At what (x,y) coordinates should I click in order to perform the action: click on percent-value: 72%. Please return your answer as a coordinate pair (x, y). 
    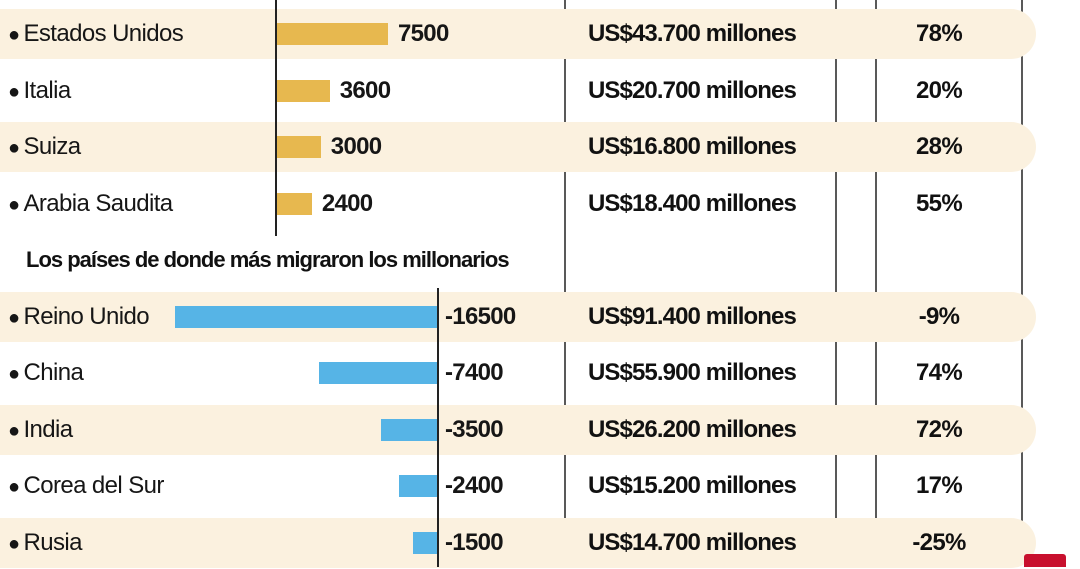
    Looking at the image, I should click on (939, 429).